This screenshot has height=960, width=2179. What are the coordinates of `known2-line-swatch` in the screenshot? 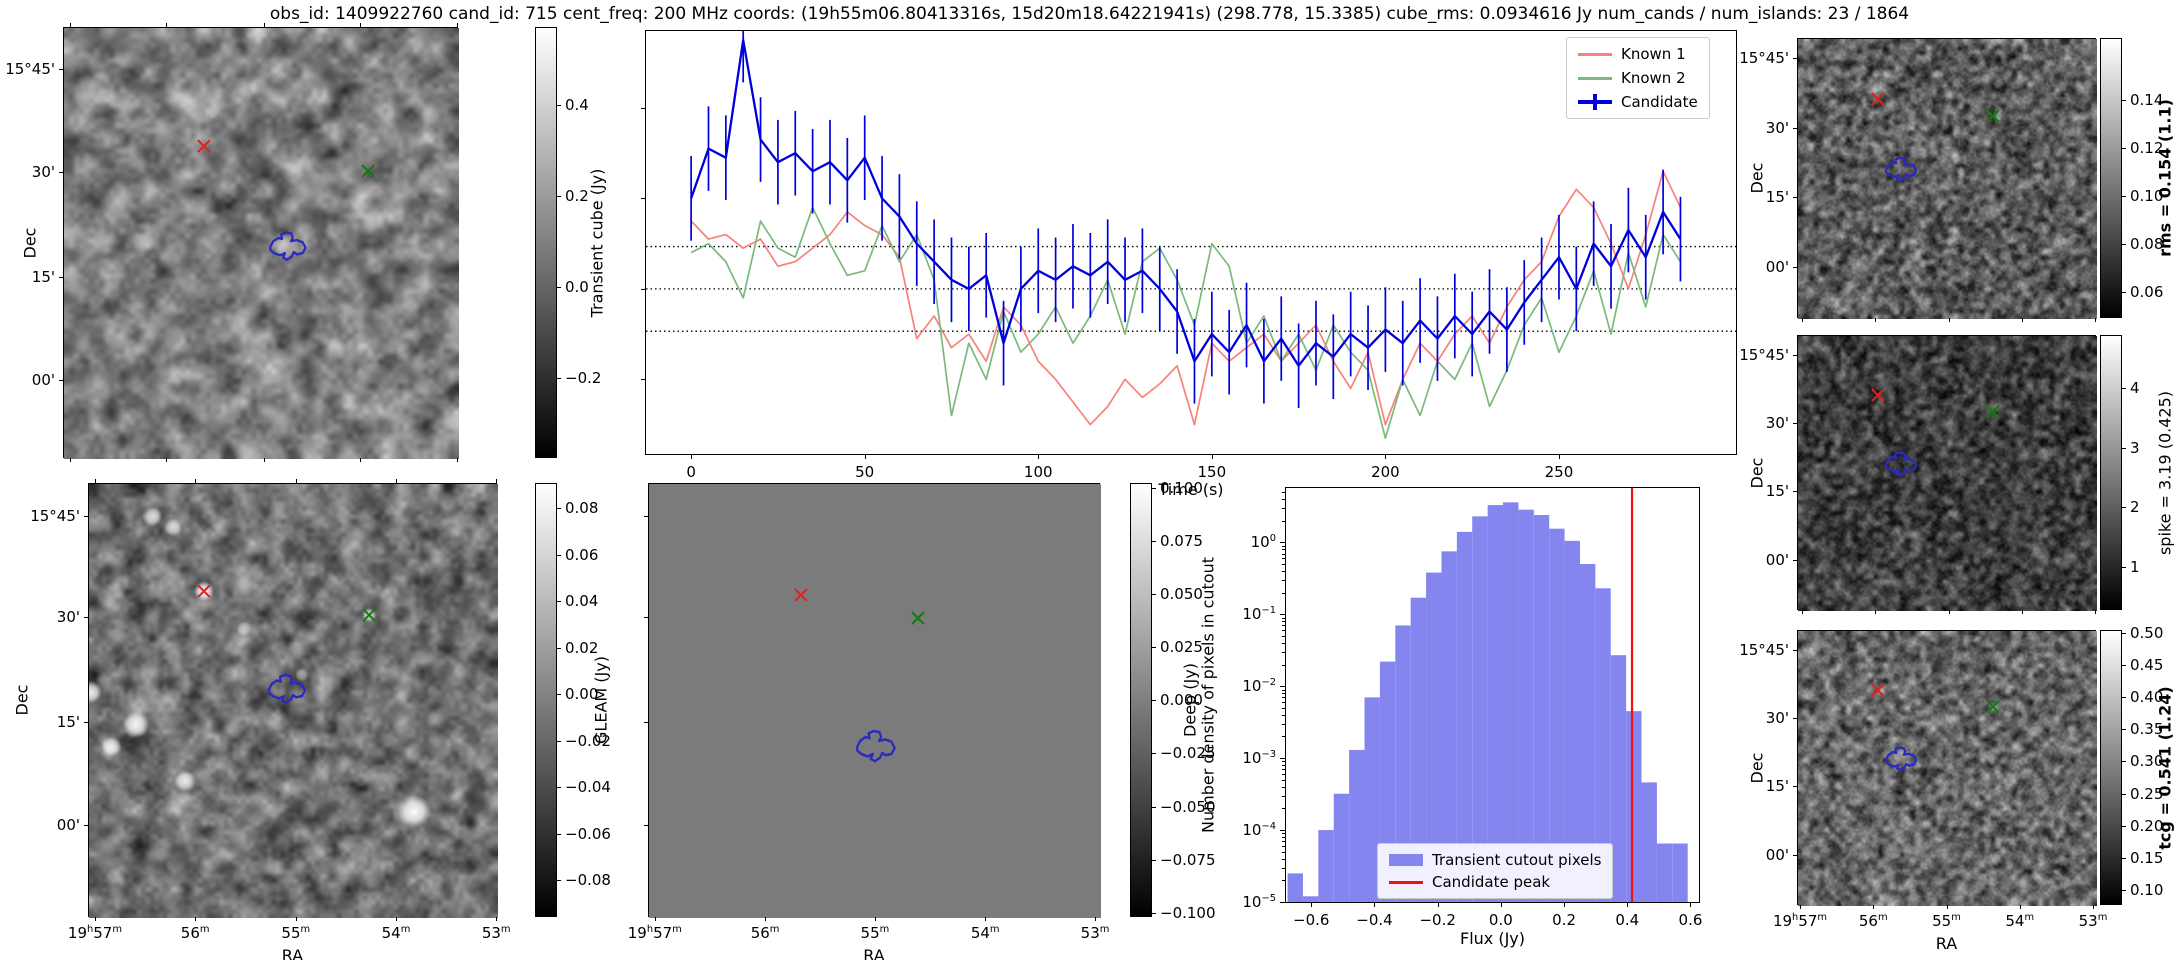 It's located at (1595, 78).